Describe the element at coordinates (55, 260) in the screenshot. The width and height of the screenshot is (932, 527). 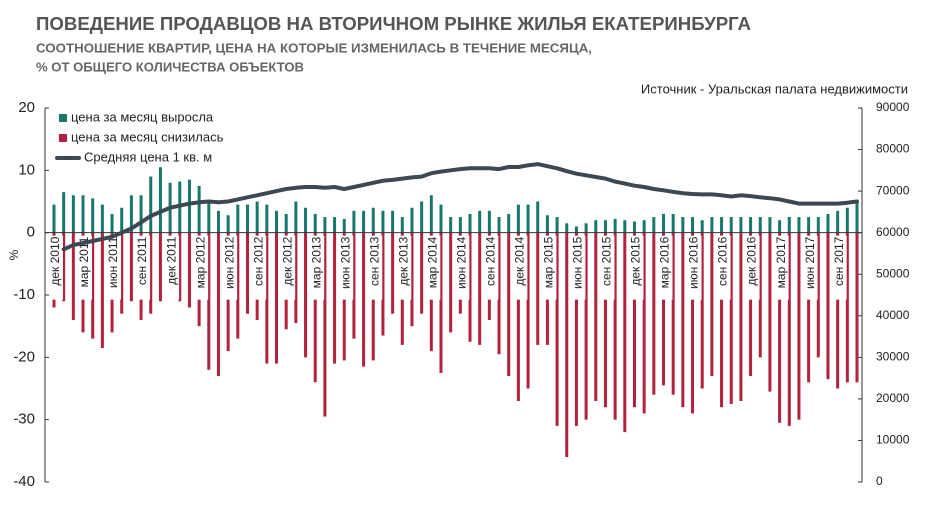
I see `x-tick-label: дек 2010` at that location.